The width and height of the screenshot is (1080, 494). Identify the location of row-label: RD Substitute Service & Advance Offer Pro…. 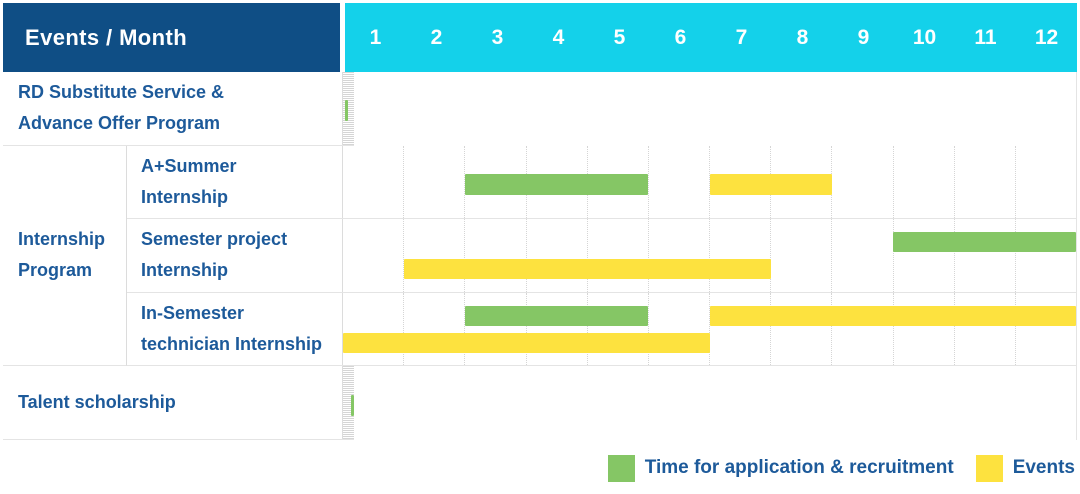
(173, 108).